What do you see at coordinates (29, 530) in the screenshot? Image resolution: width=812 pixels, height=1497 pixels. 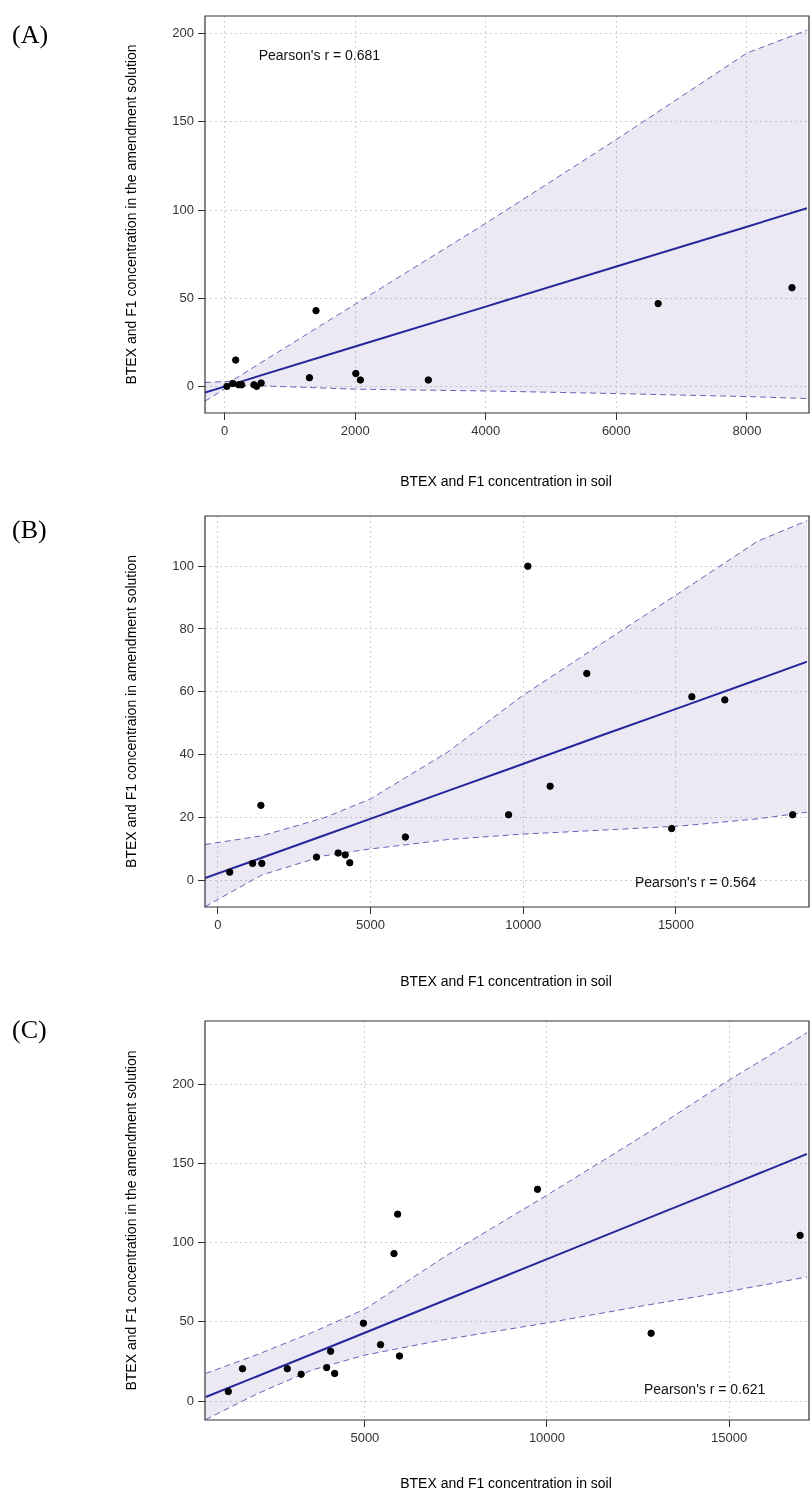 I see `chart-title: (B)` at bounding box center [29, 530].